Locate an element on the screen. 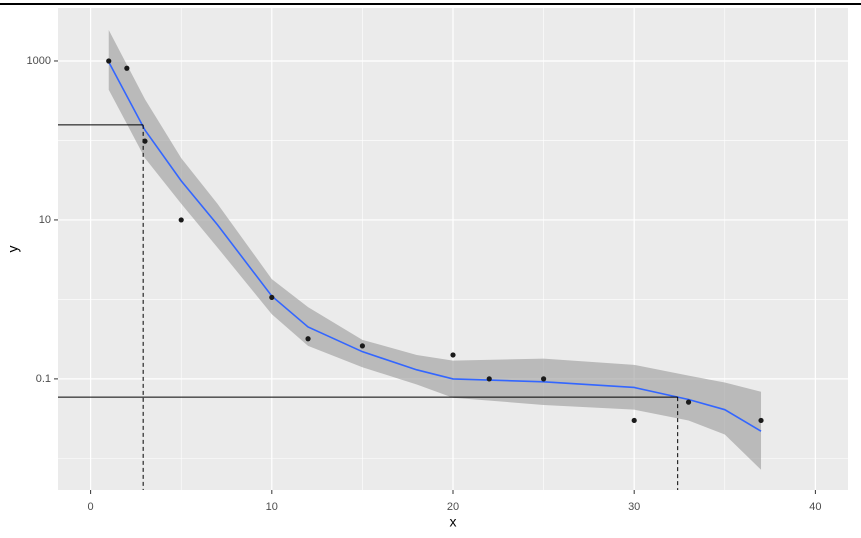 The image size is (861, 538). y-tick-label: 0.1 is located at coordinates (43, 379).